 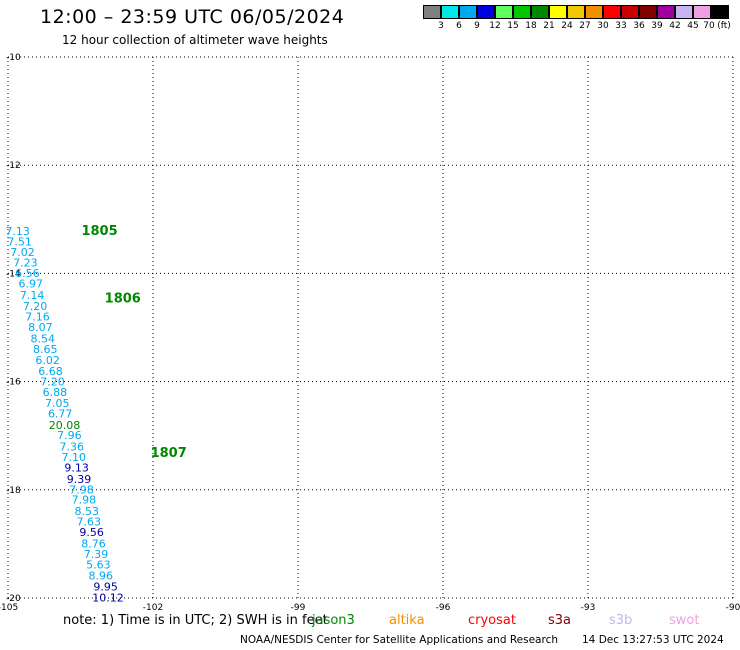 What do you see at coordinates (43, 338) in the screenshot?
I see `wave-height-label-10: 8.54` at bounding box center [43, 338].